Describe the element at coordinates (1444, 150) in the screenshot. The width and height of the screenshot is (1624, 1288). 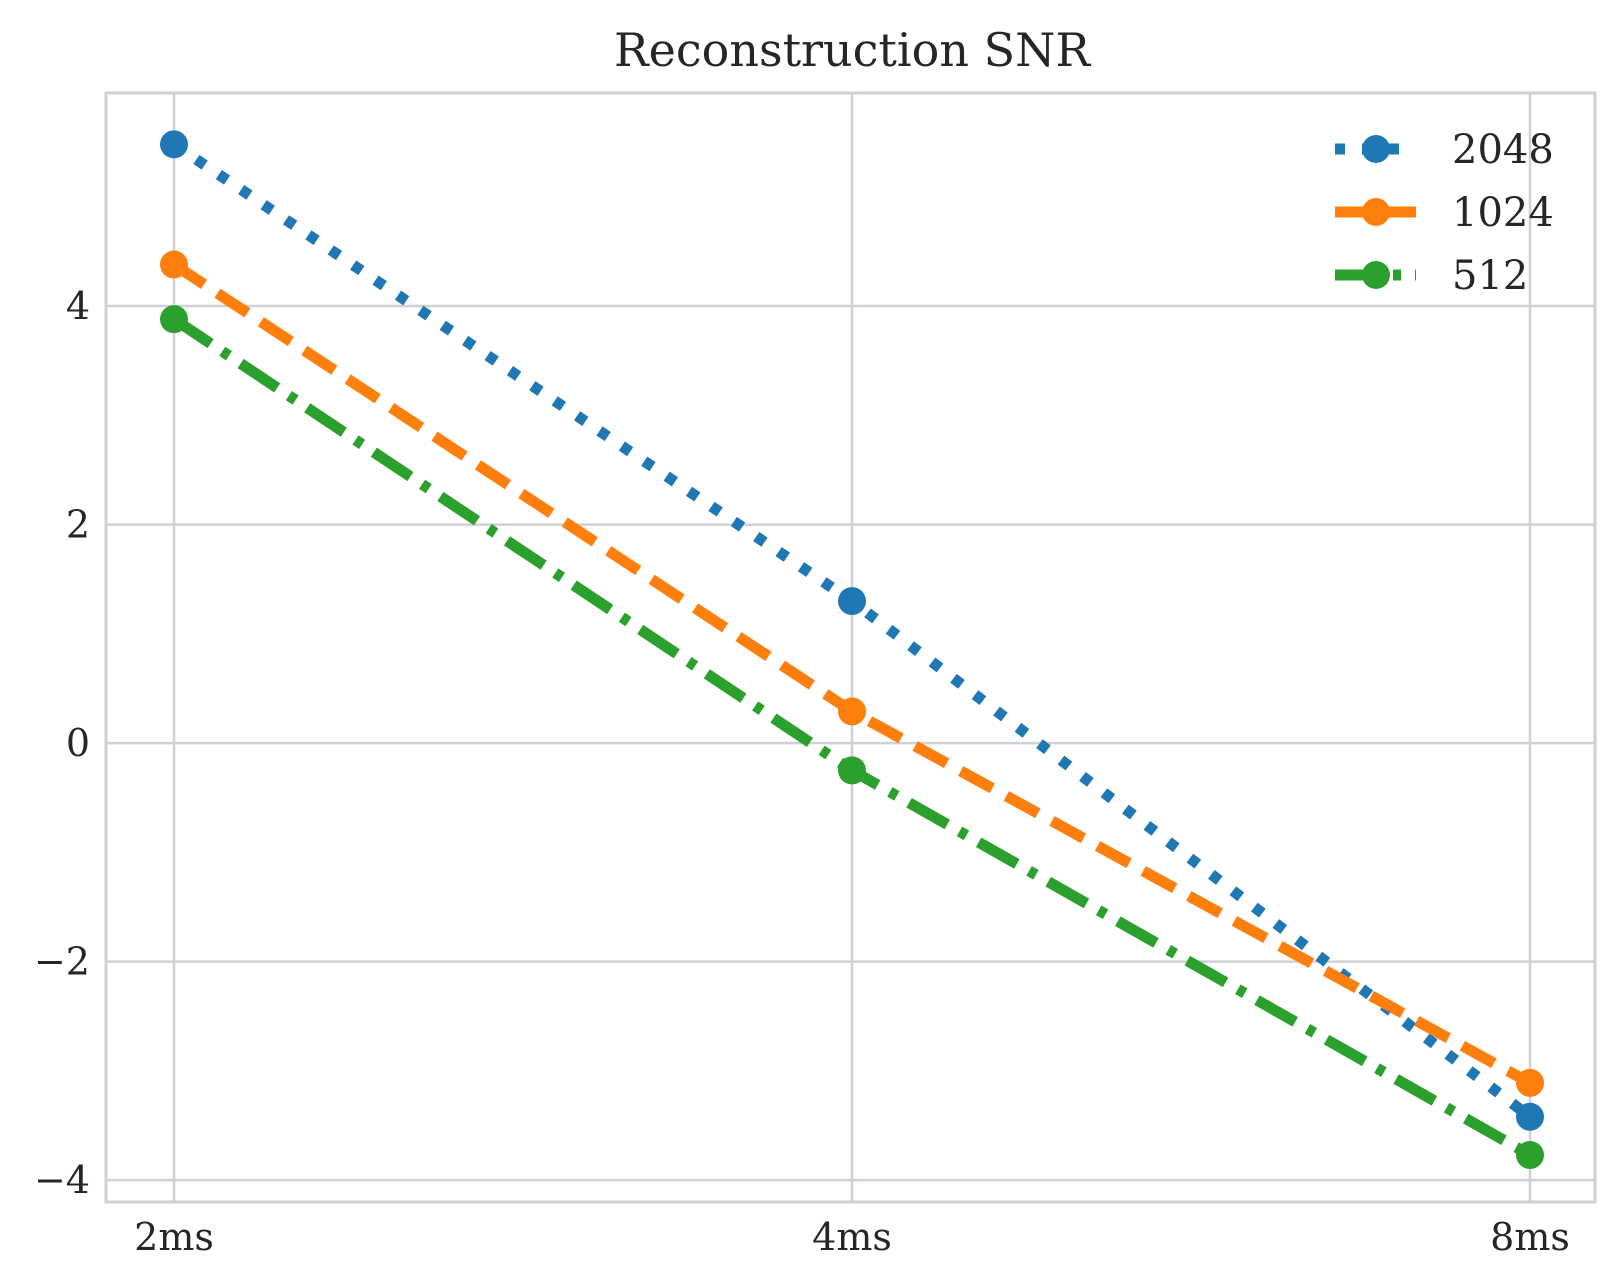
I see `legend-item-2048: 2048` at that location.